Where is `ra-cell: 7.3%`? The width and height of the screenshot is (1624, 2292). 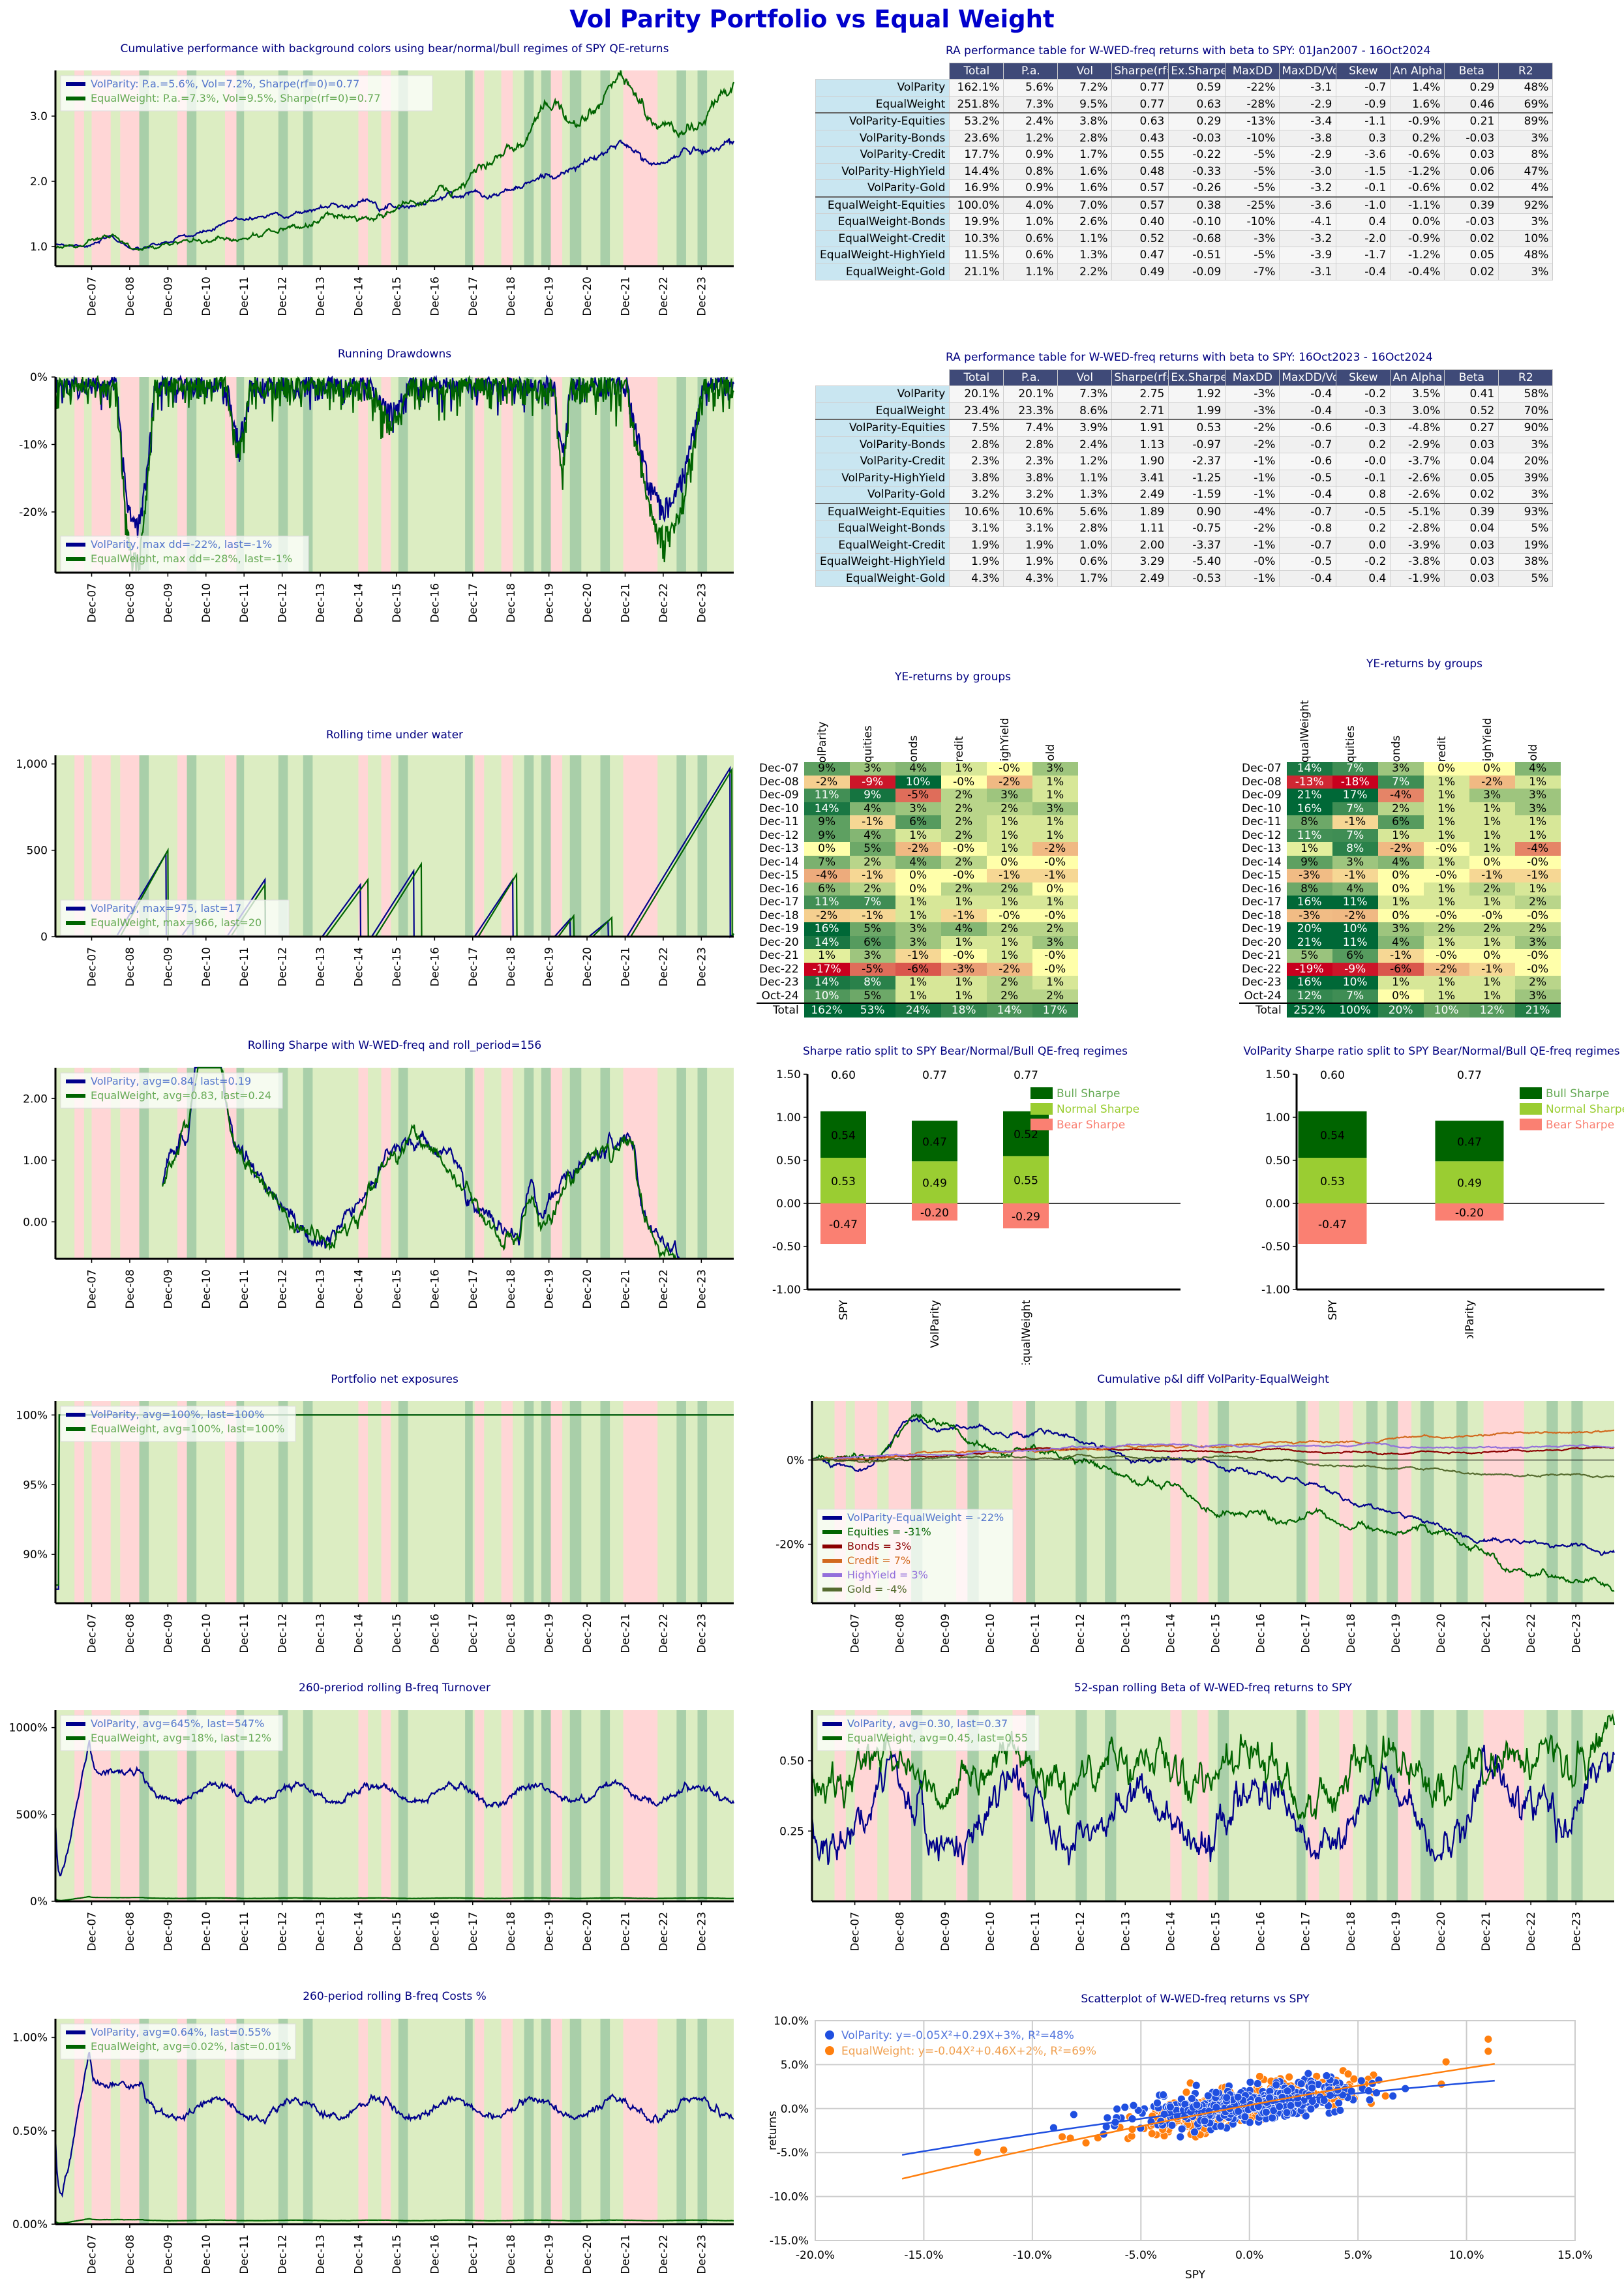
ra-cell: 7.3% is located at coordinates (1085, 394).